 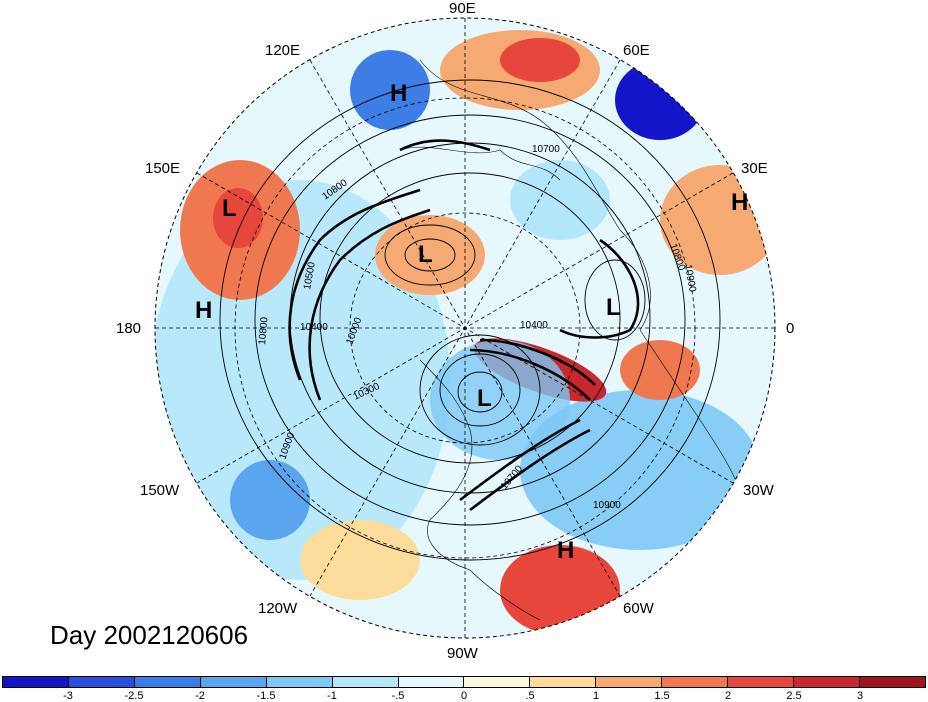 I want to click on lon-label-90e: 90E, so click(x=462, y=8).